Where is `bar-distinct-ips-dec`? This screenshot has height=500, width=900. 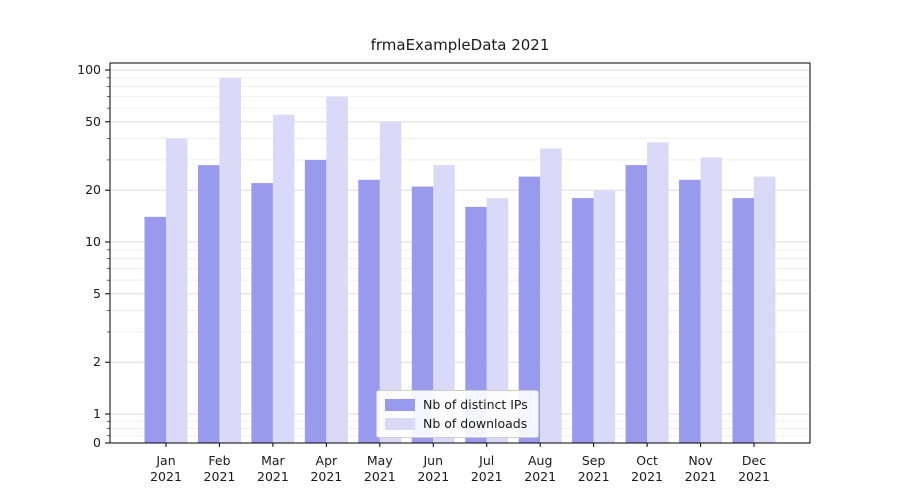
bar-distinct-ips-dec is located at coordinates (743, 320).